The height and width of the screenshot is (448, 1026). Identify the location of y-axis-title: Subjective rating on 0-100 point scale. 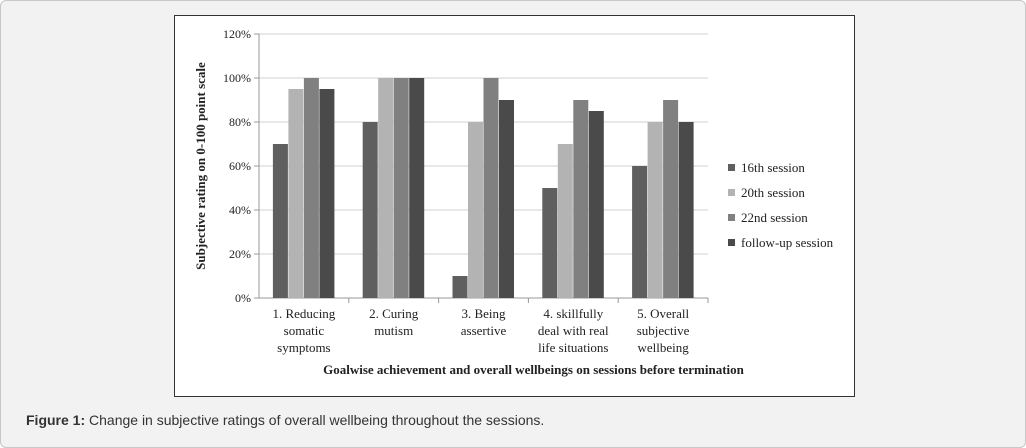
(200, 166).